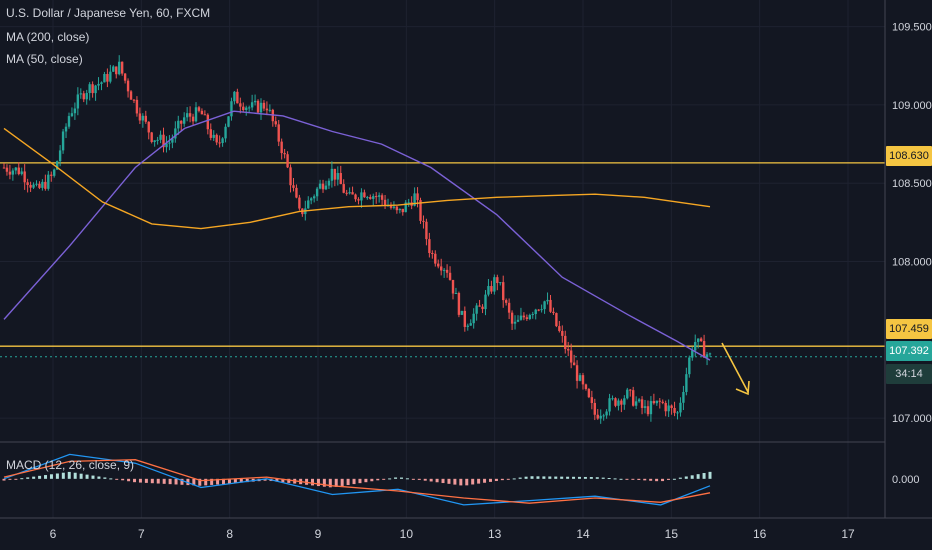  I want to click on countdown-label: 34:14, so click(909, 374).